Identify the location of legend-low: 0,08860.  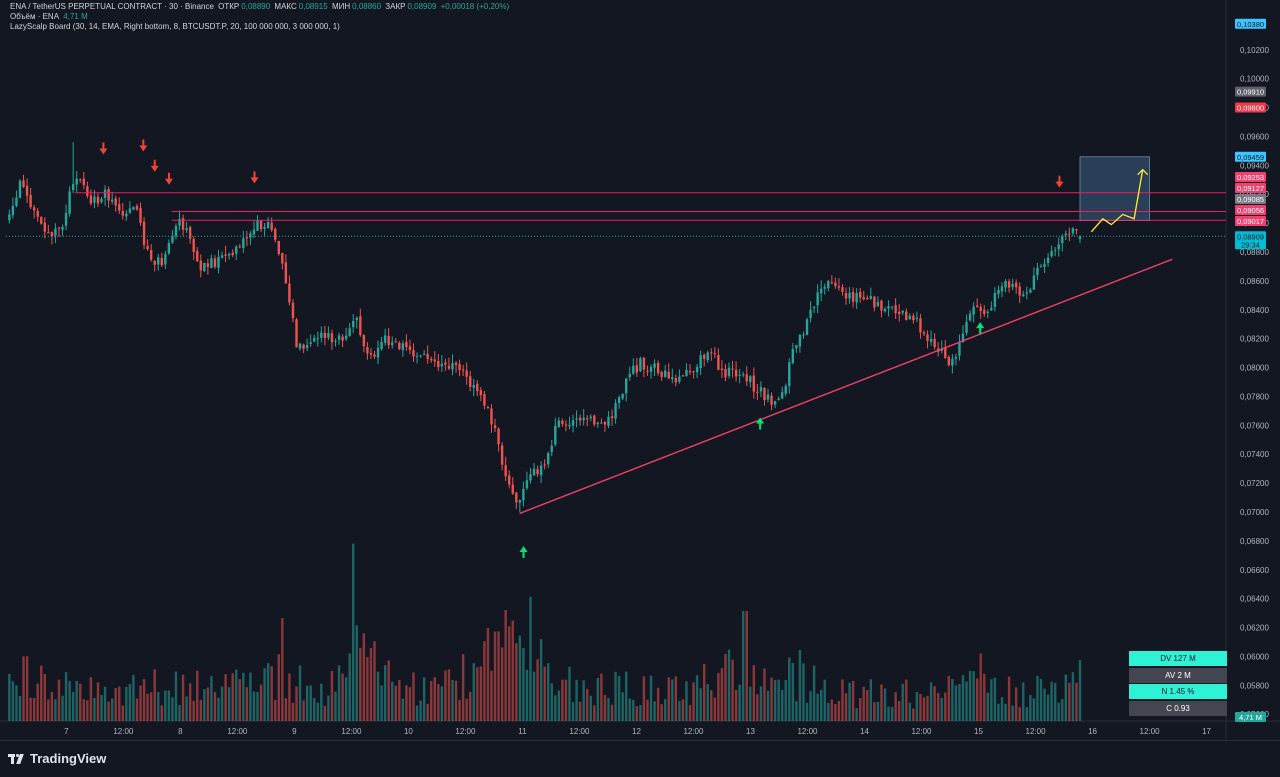
(367, 6).